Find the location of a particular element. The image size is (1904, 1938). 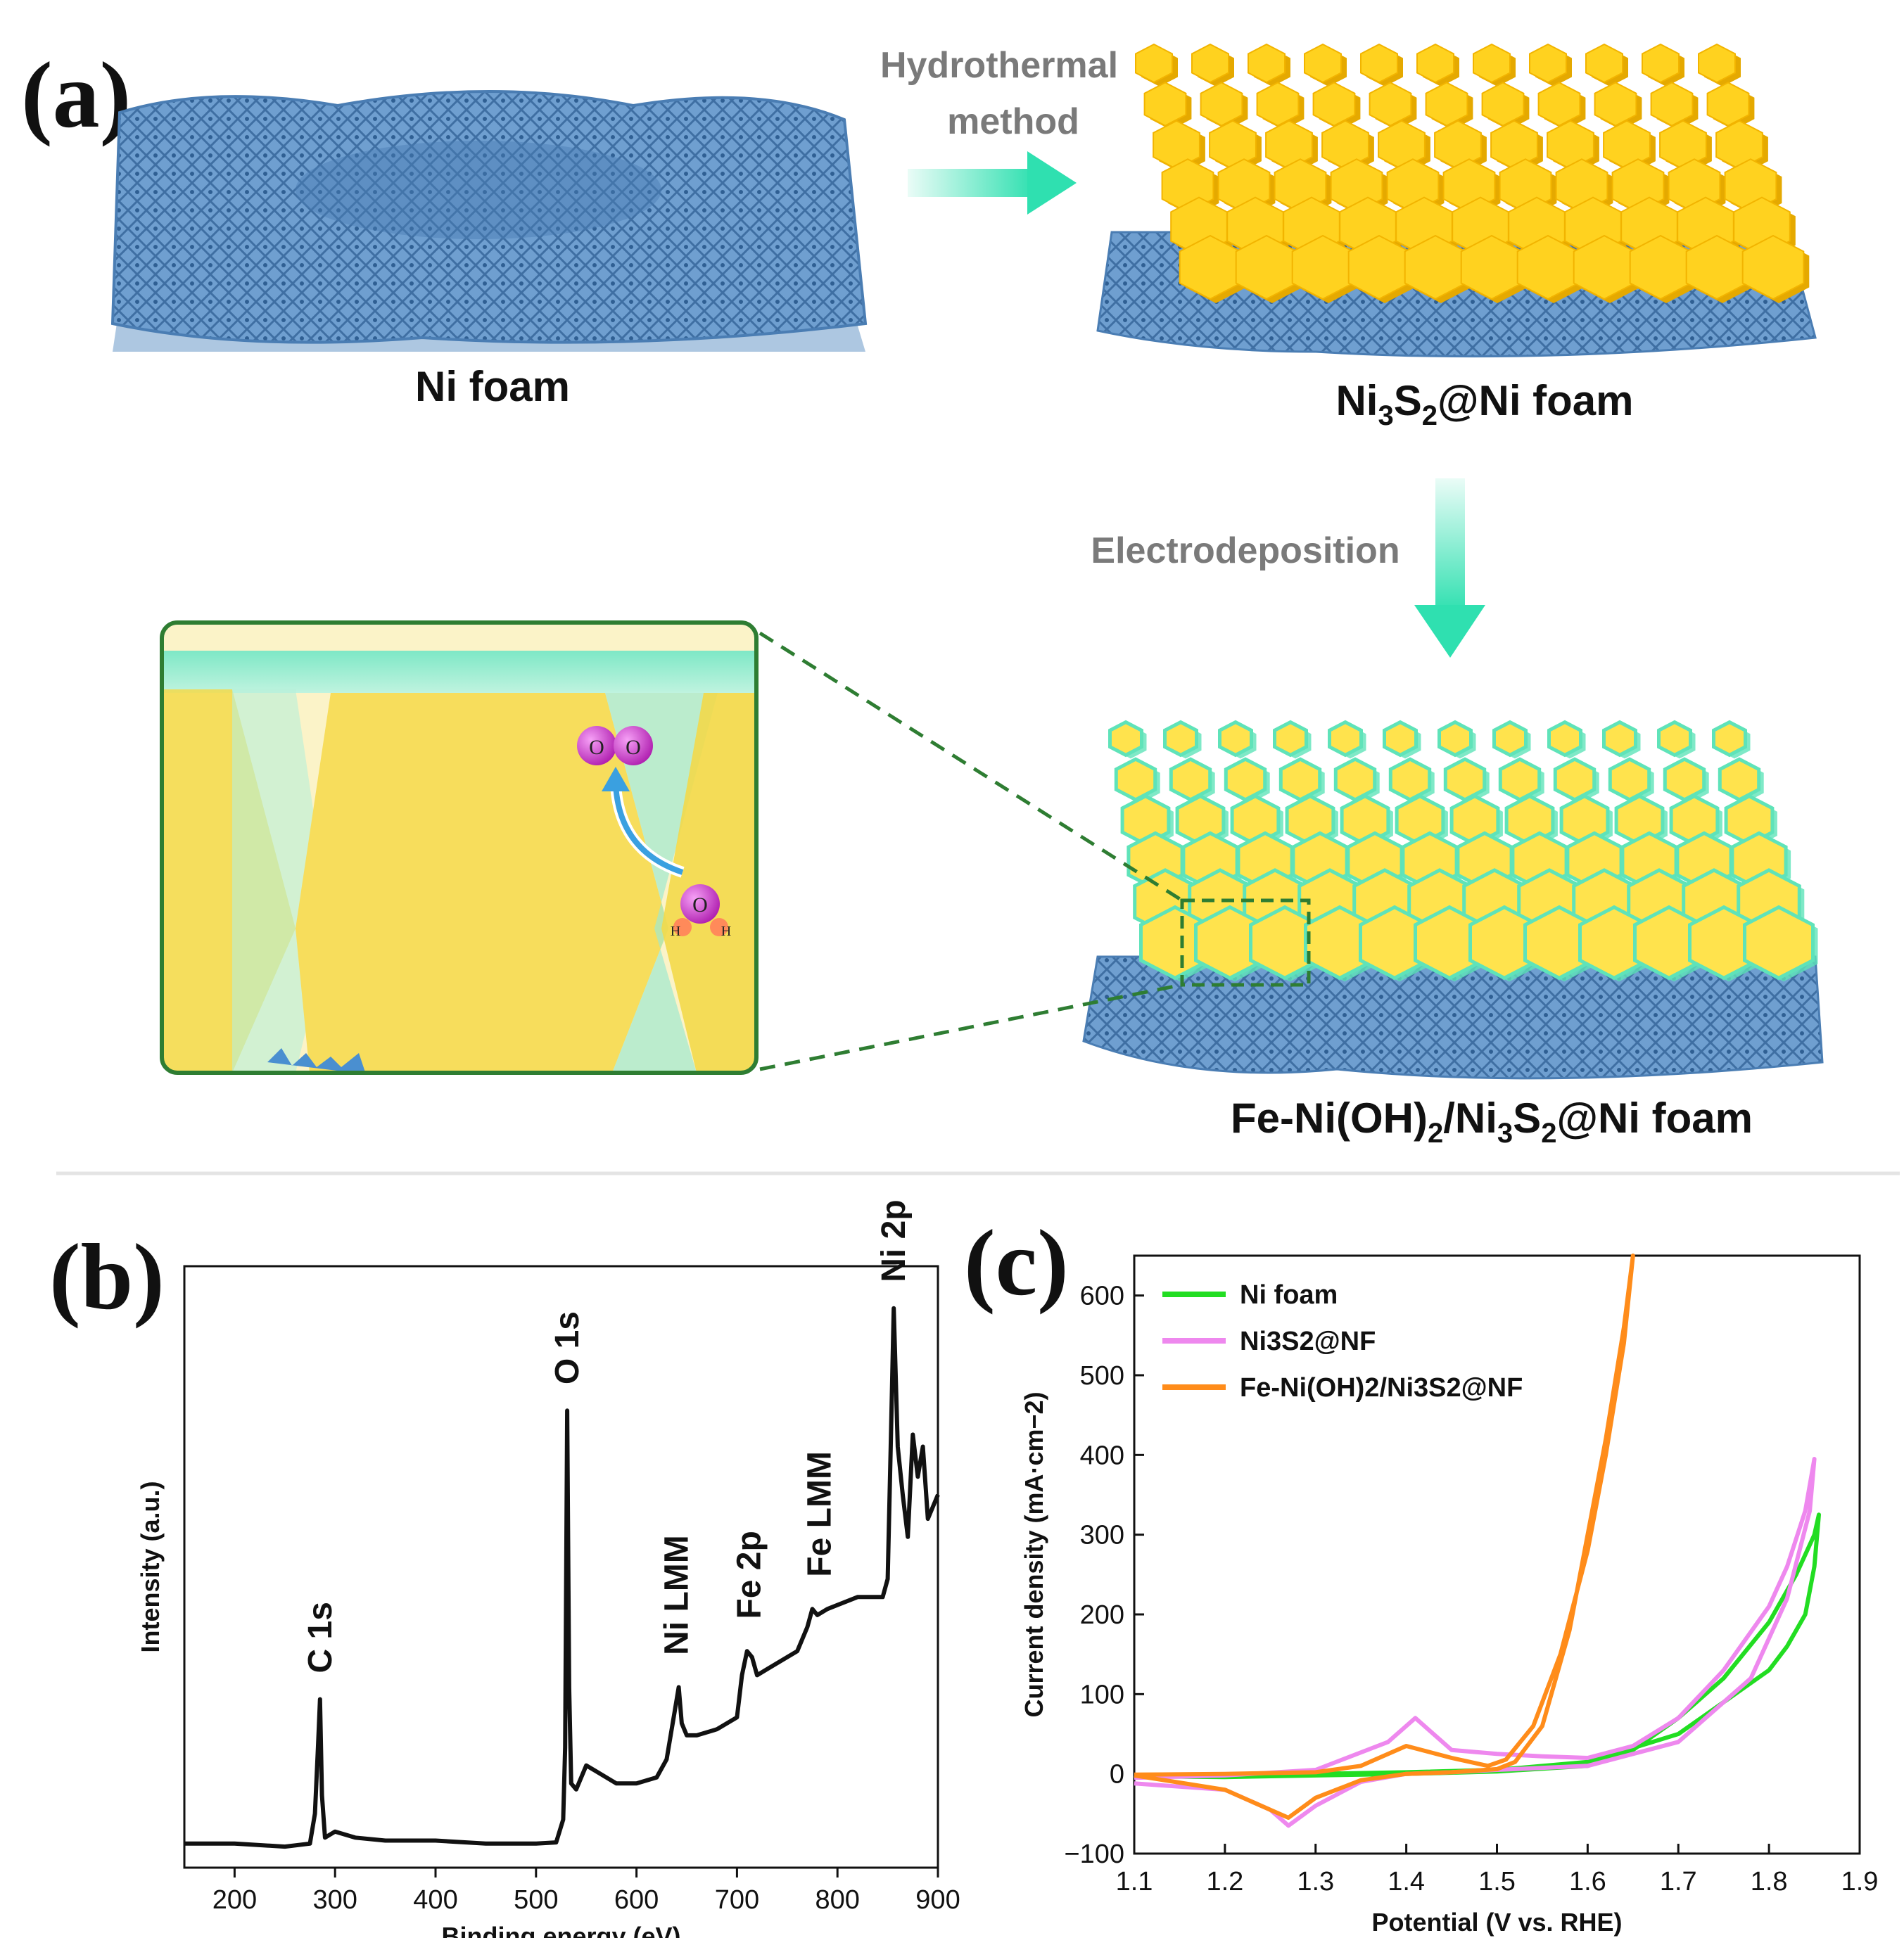

oh-hydrogen-label-1: H is located at coordinates (675, 931).